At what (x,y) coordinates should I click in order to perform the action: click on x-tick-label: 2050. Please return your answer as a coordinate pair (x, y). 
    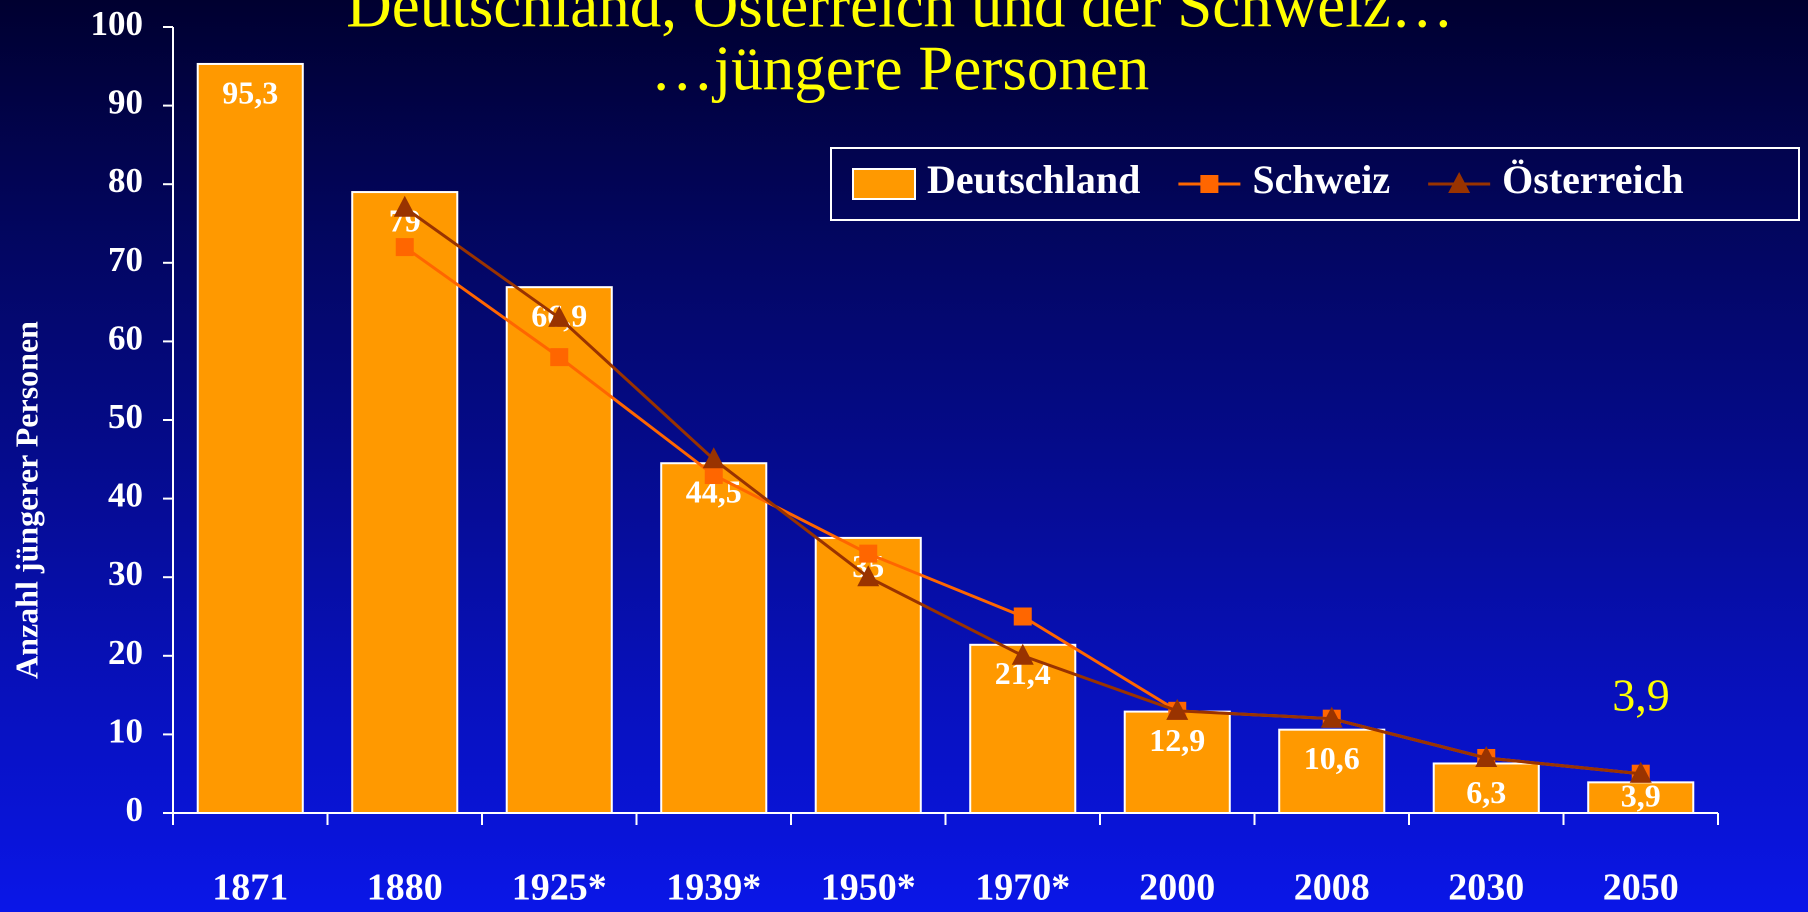
    Looking at the image, I should click on (1641, 888).